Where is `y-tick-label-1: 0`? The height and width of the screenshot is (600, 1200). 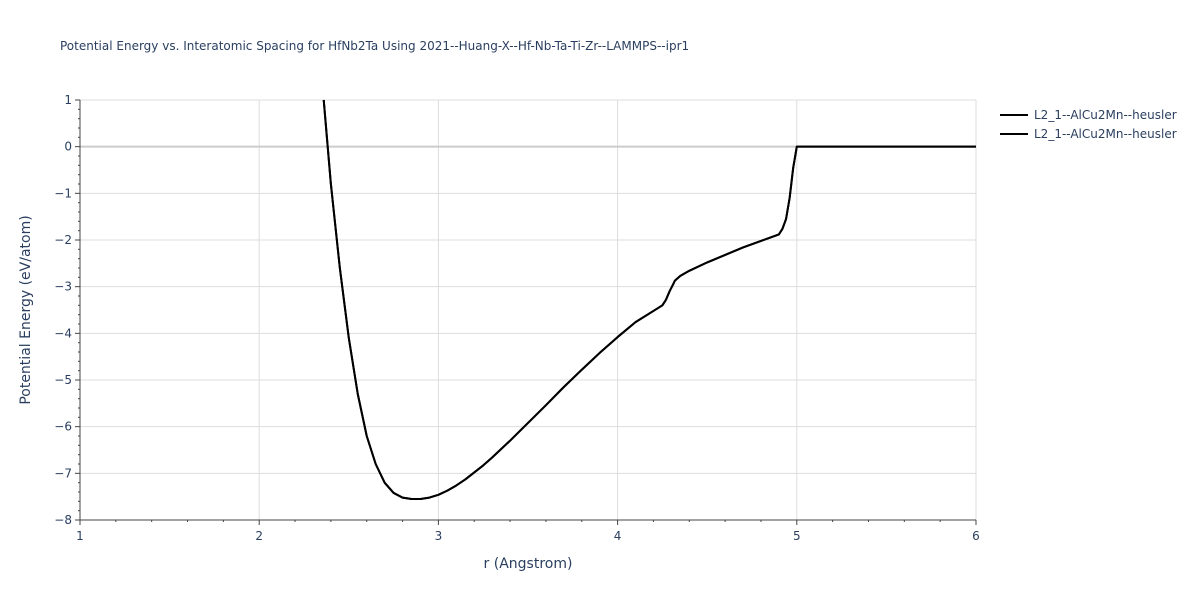
y-tick-label-1: 0 is located at coordinates (68, 147).